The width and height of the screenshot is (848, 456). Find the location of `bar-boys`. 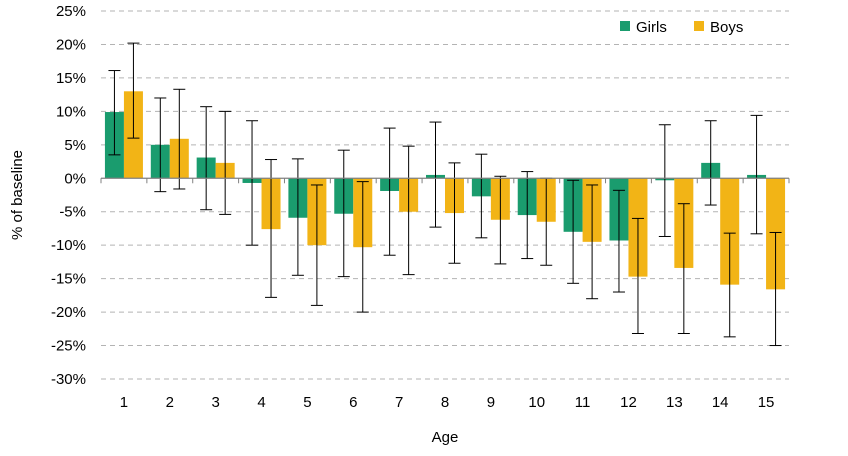

bar-boys is located at coordinates (730, 231).